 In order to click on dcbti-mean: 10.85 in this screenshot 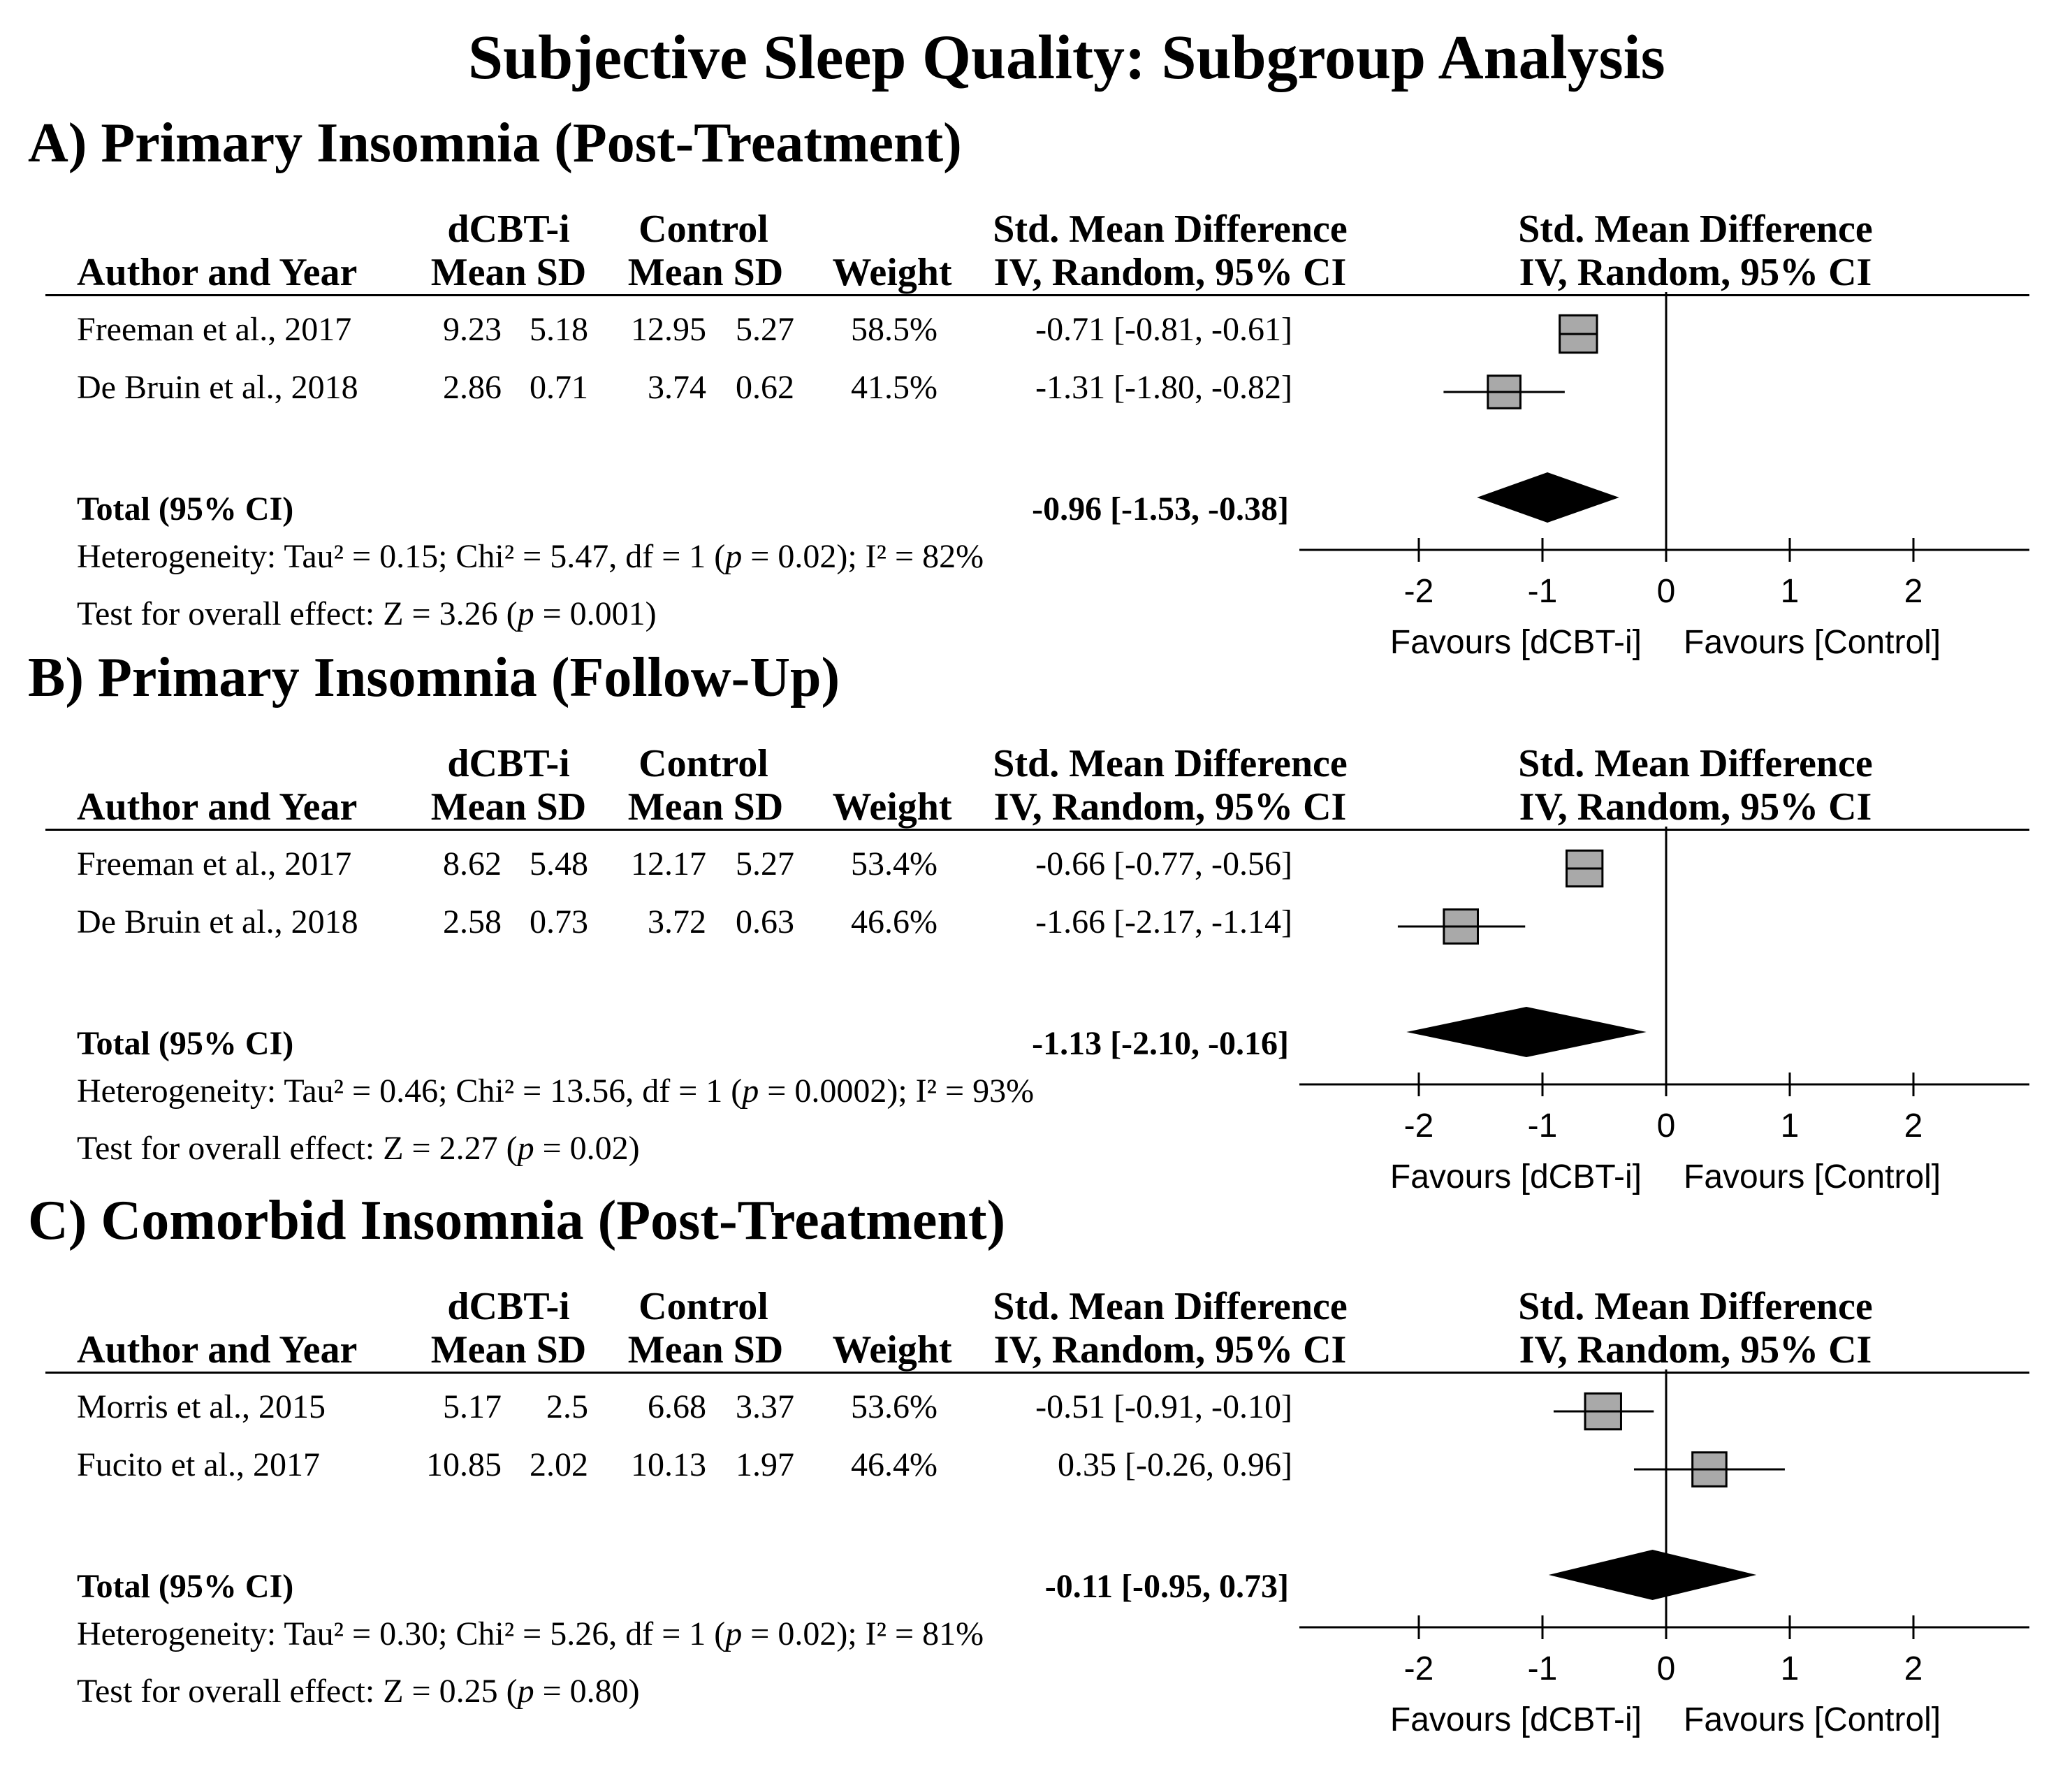, I will do `click(464, 1464)`.